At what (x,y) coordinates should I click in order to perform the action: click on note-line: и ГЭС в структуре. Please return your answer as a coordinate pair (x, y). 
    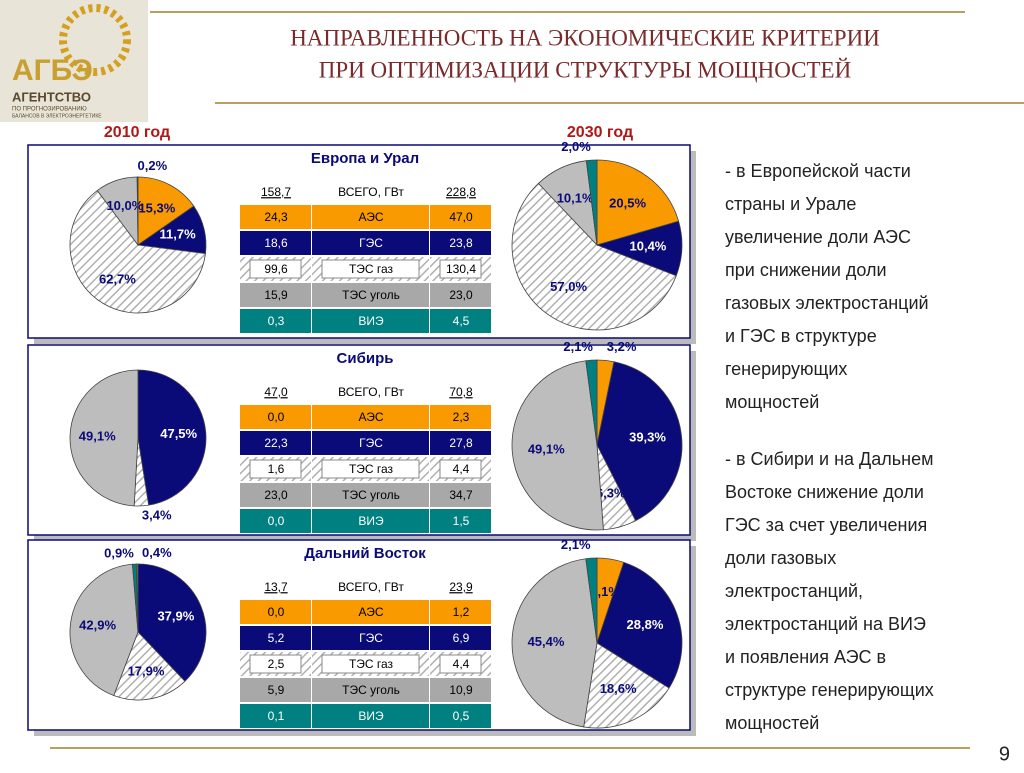
    Looking at the image, I should click on (801, 336).